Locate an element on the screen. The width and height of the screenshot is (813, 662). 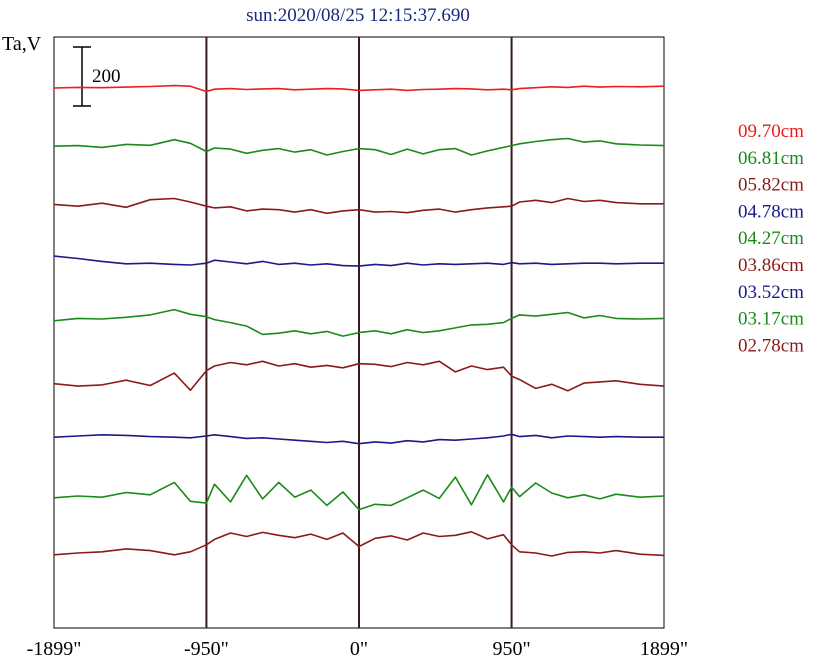
x-tick-label-1: -950" is located at coordinates (206, 649).